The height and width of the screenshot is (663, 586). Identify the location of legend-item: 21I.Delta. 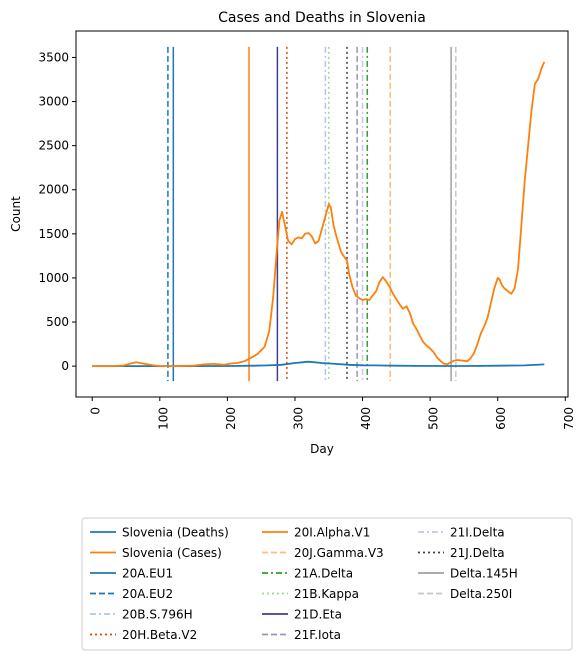
(461, 533).